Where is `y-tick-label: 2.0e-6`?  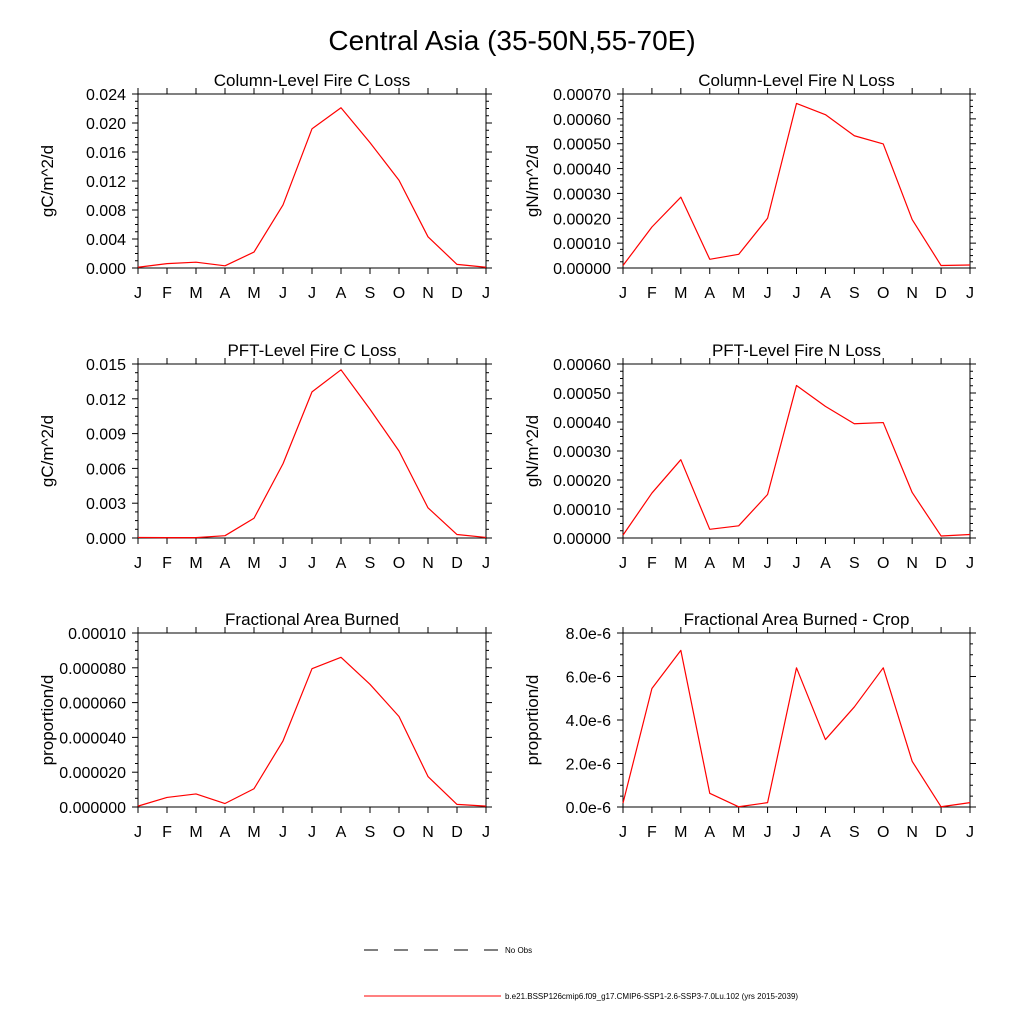
y-tick-label: 2.0e-6 is located at coordinates (588, 765).